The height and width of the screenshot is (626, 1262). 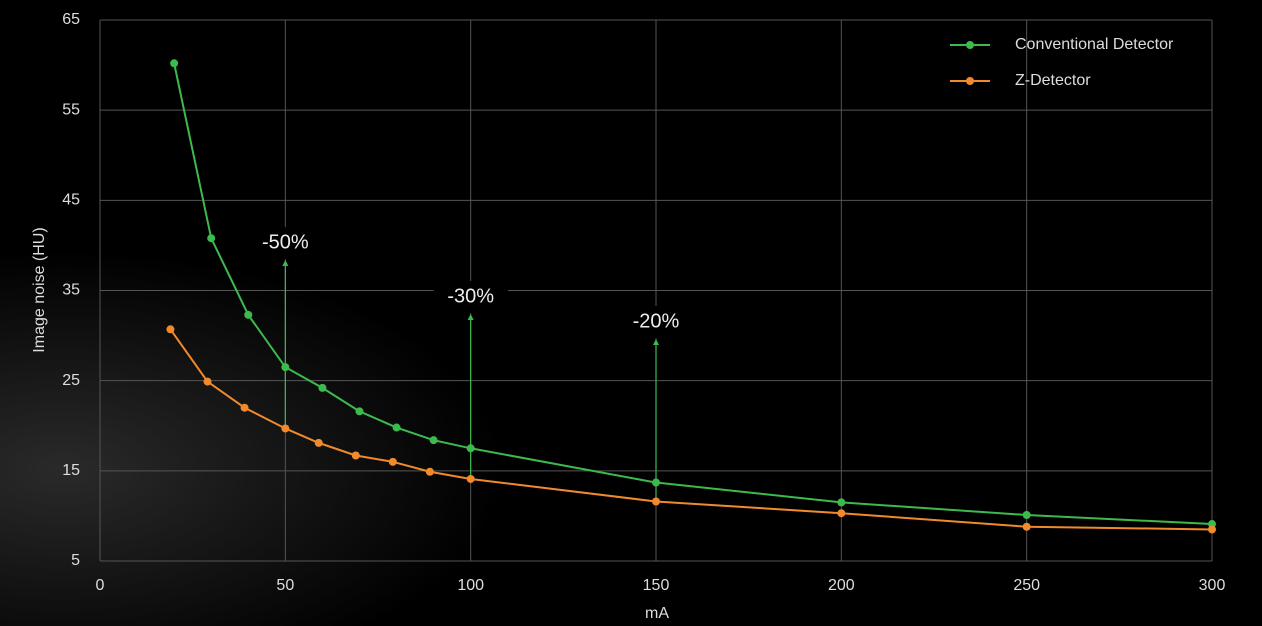 I want to click on annotation: -20%, so click(x=656, y=321).